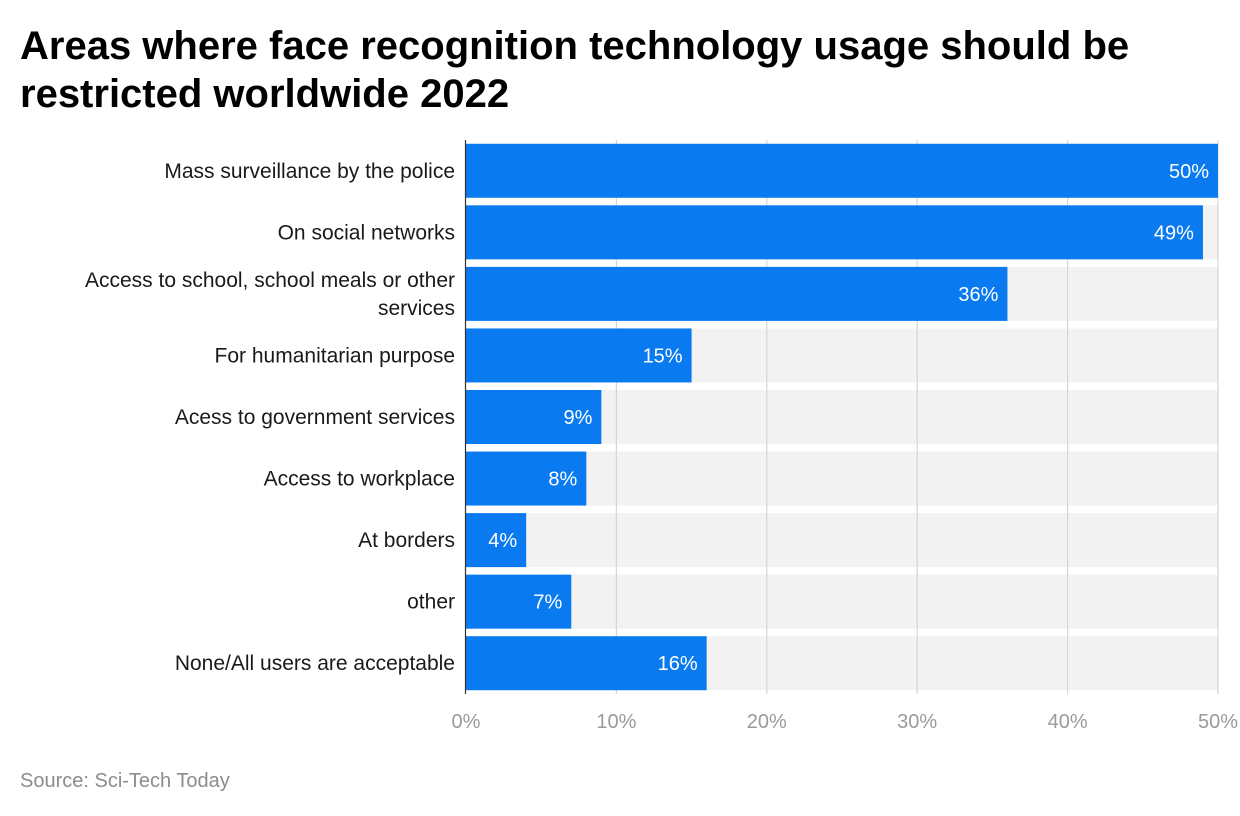  Describe the element at coordinates (1189, 172) in the screenshot. I see `data-label: 50%` at that location.